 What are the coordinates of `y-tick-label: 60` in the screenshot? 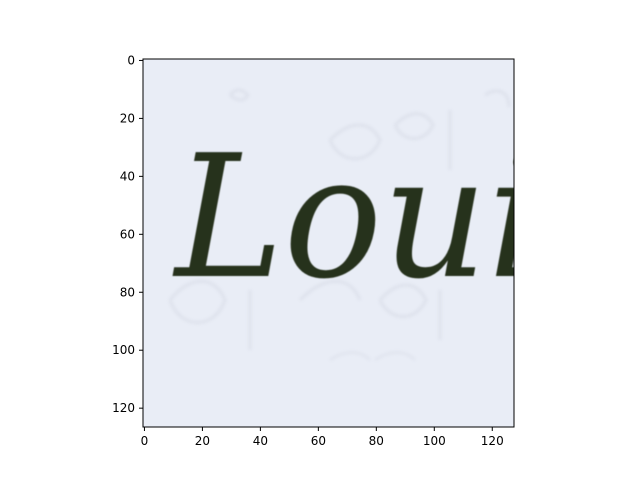 It's located at (127, 234).